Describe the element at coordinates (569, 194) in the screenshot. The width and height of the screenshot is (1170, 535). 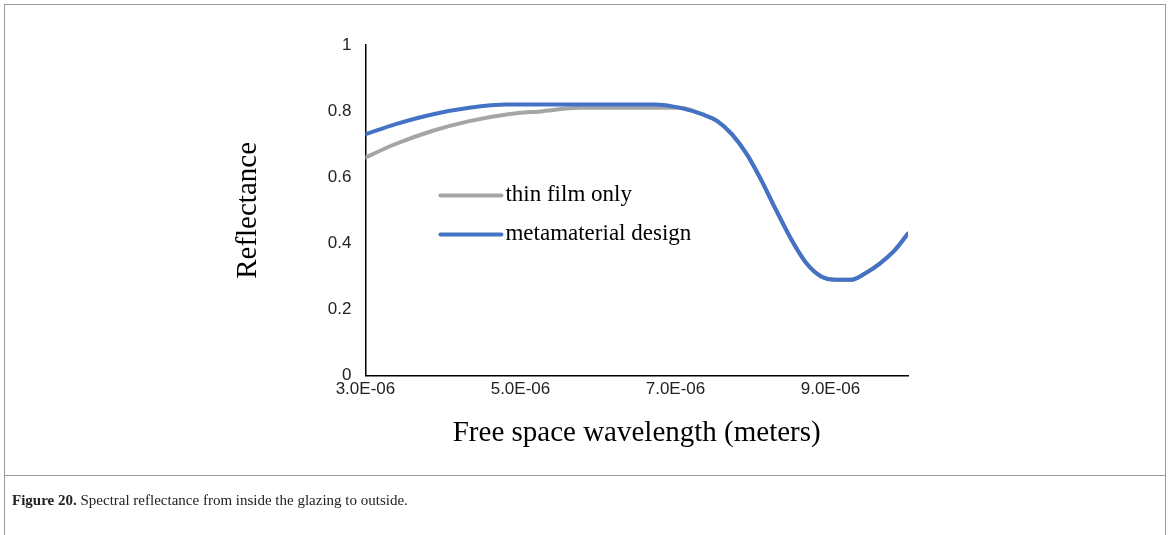
I see `legend-label: thin film only` at that location.